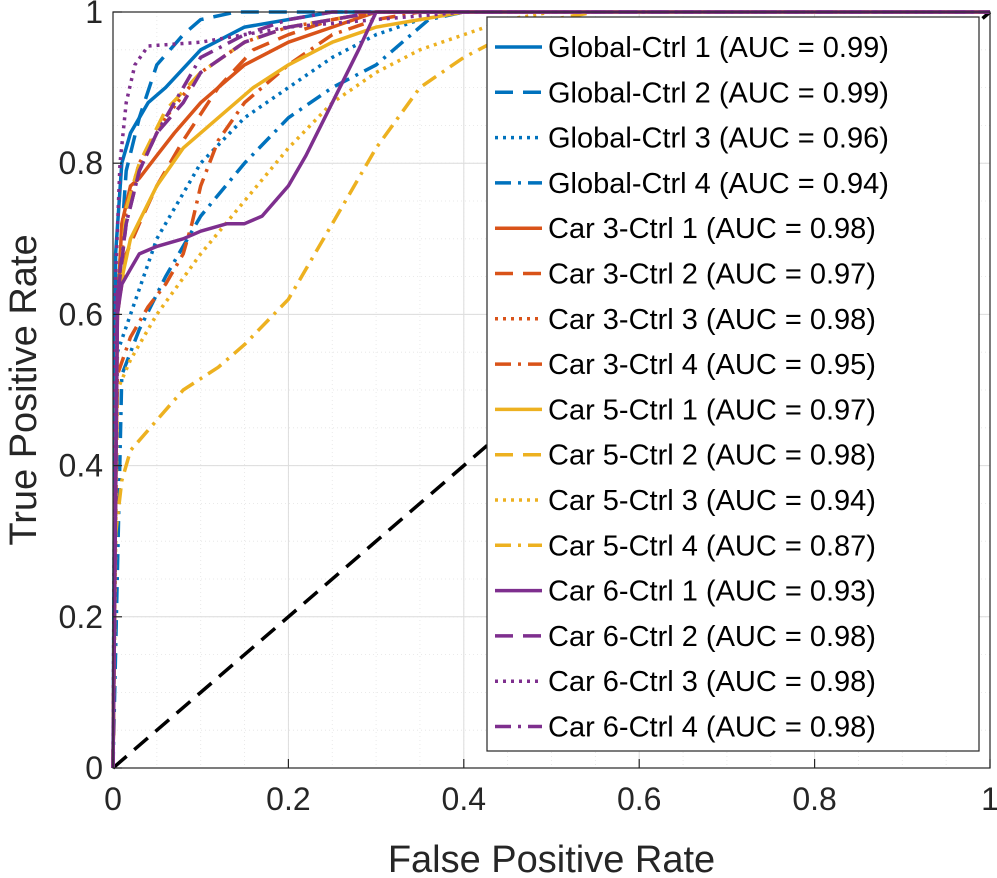  Describe the element at coordinates (989, 799) in the screenshot. I see `x-tick-label: 1` at that location.